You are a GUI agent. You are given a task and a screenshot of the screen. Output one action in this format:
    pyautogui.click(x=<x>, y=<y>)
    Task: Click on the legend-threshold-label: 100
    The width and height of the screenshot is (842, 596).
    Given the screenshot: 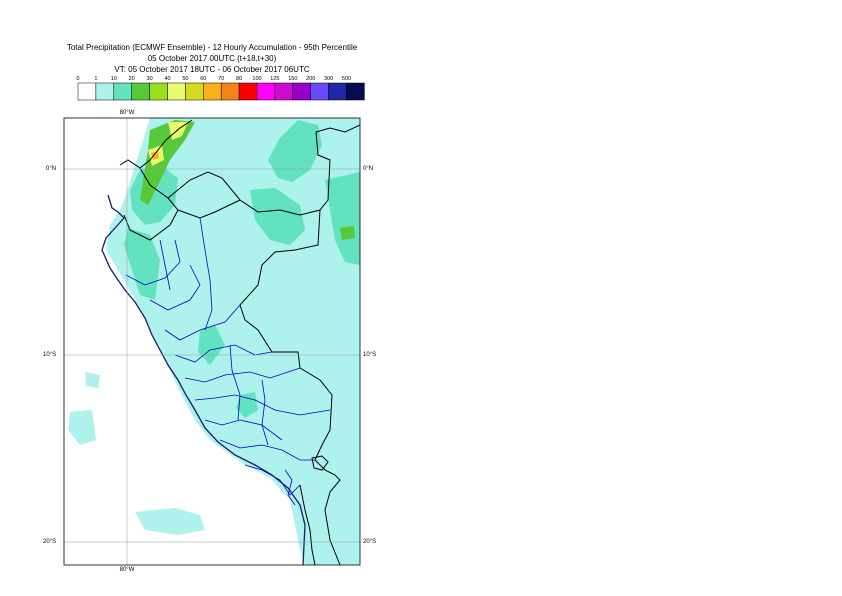 What is the action you would take?
    pyautogui.click(x=256, y=79)
    